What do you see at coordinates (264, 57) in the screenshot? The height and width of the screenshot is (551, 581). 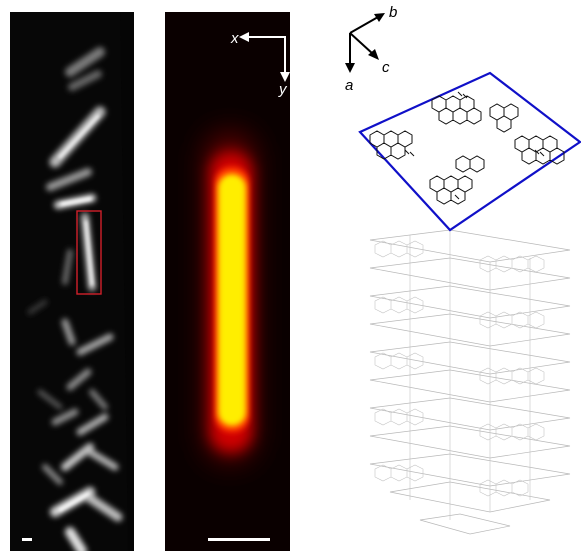 I see `xy-axes` at bounding box center [264, 57].